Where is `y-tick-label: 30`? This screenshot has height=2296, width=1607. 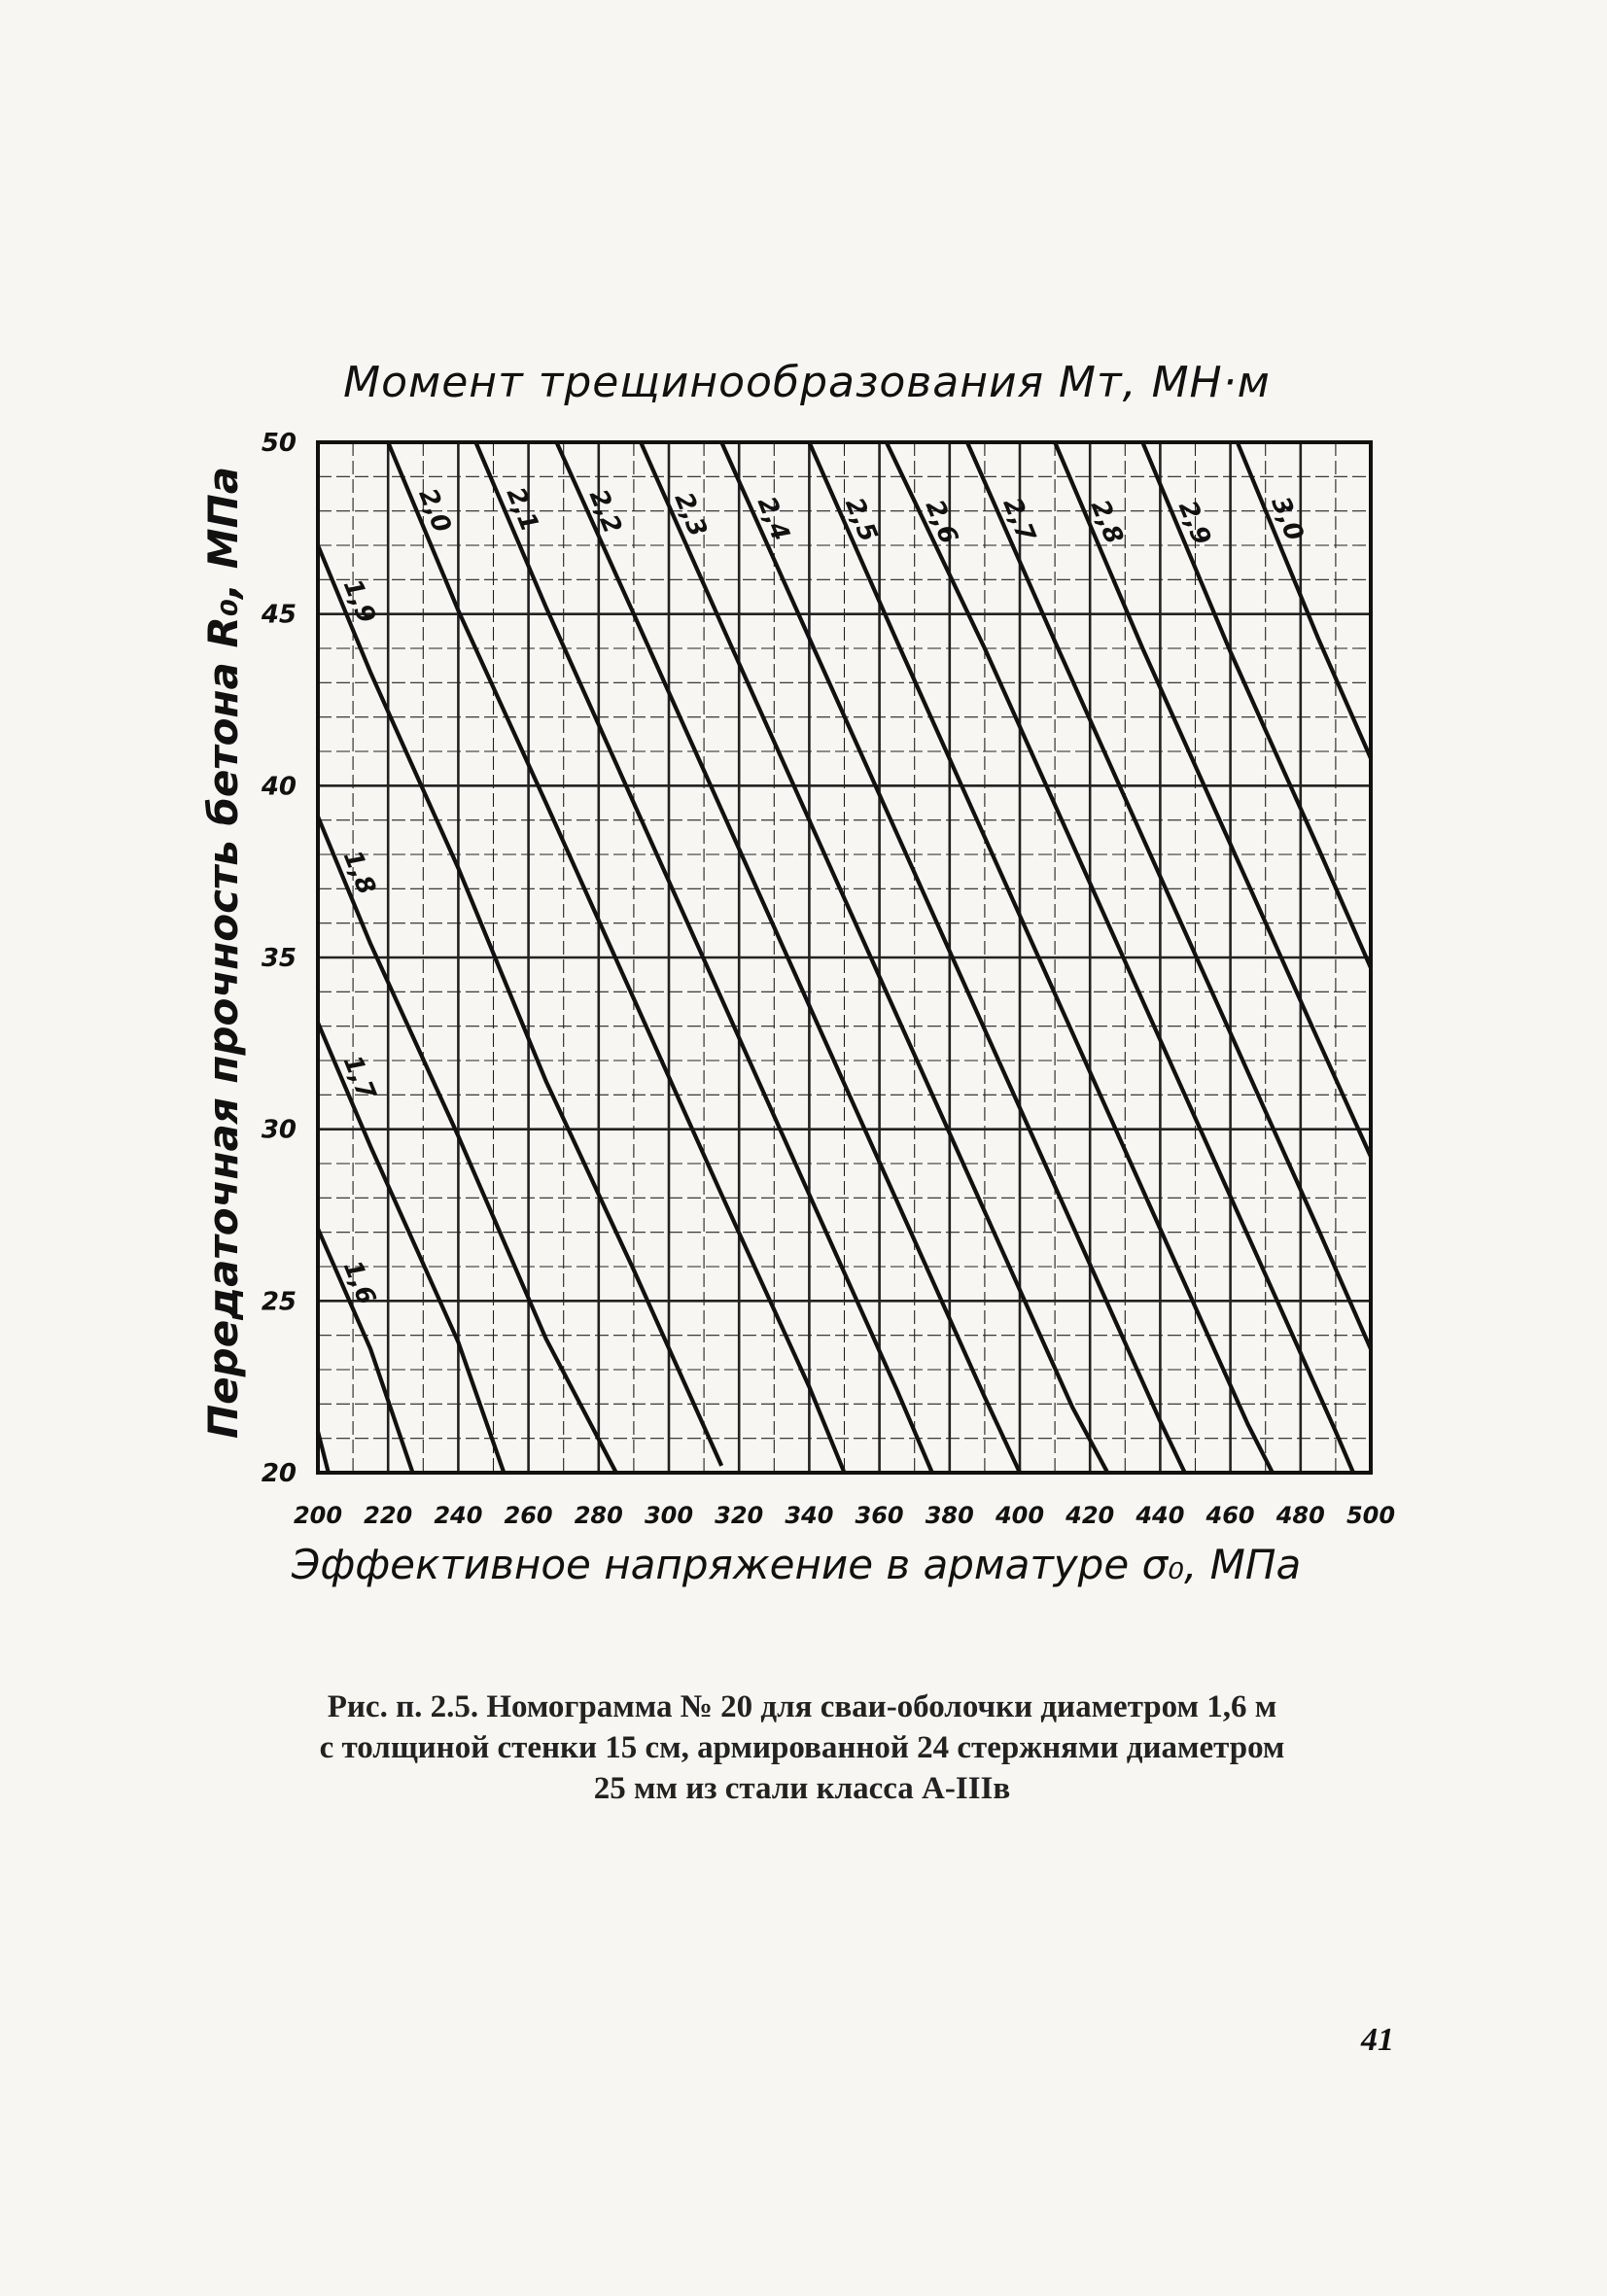
y-tick-label: 30 is located at coordinates (279, 1130).